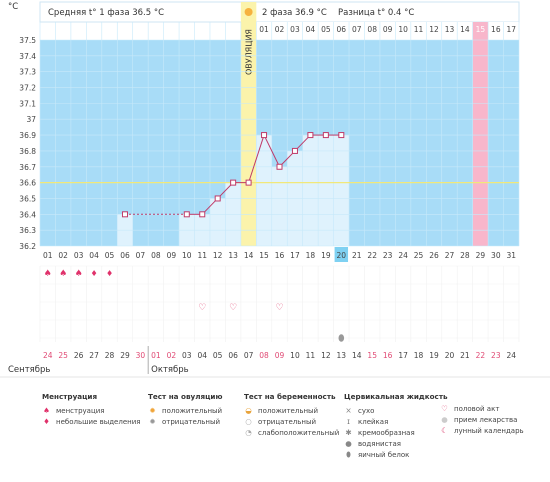 The image size is (550, 482). I want to click on date-label: 03, so click(187, 355).